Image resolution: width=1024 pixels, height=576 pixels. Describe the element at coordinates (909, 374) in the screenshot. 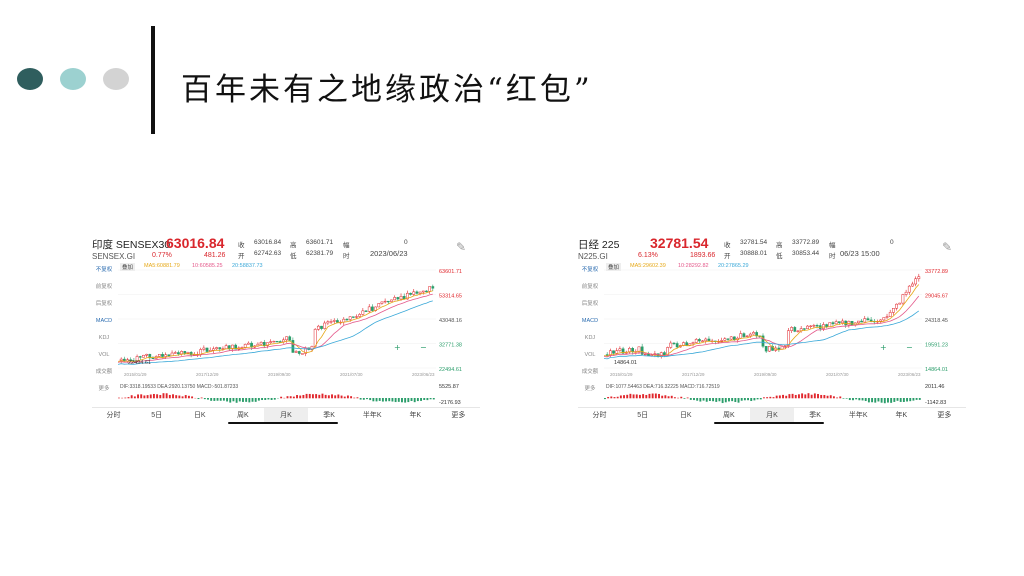

I see `date-axis-label: 2023/06/23` at that location.